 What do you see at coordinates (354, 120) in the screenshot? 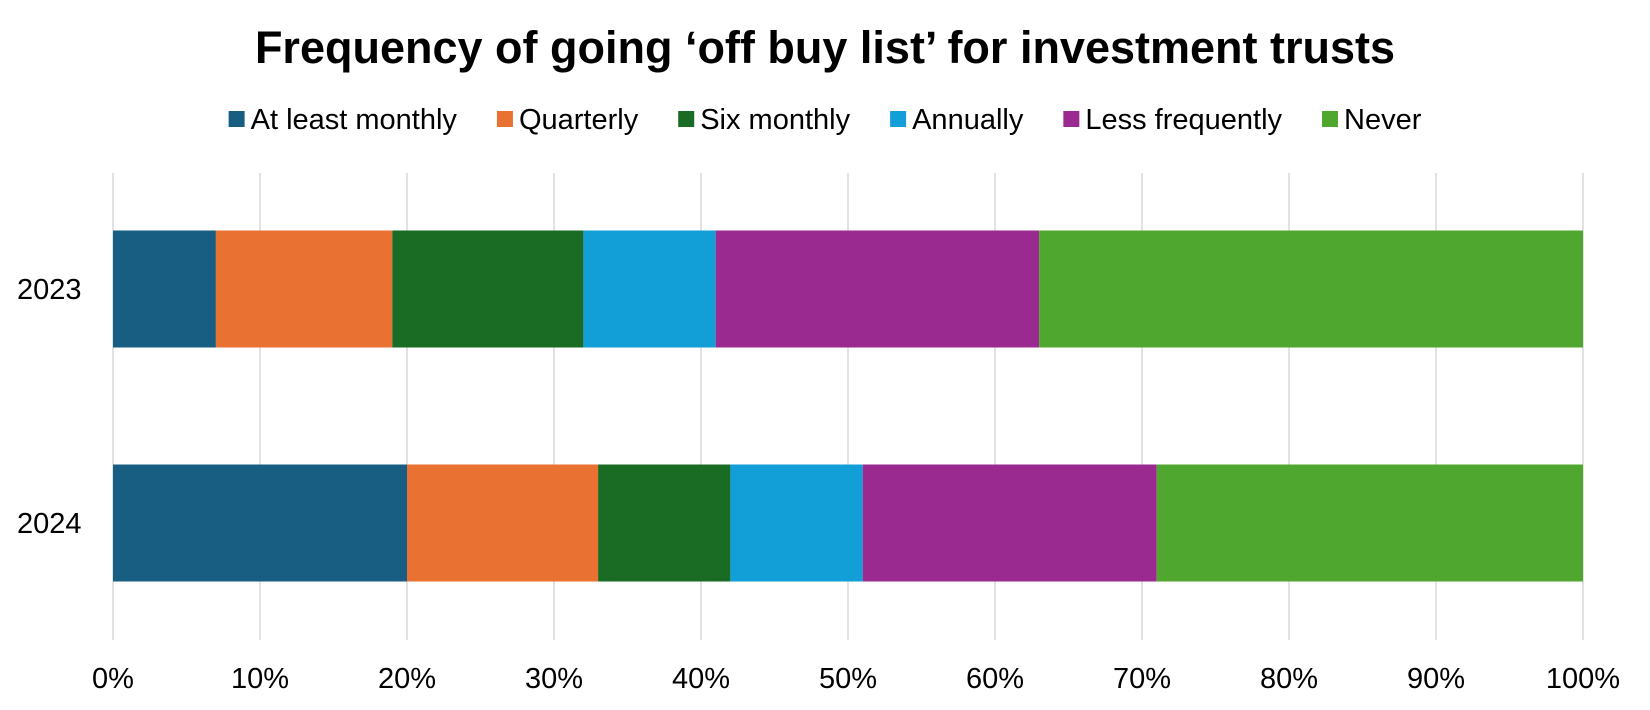
I see `legend-label: At least monthly` at bounding box center [354, 120].